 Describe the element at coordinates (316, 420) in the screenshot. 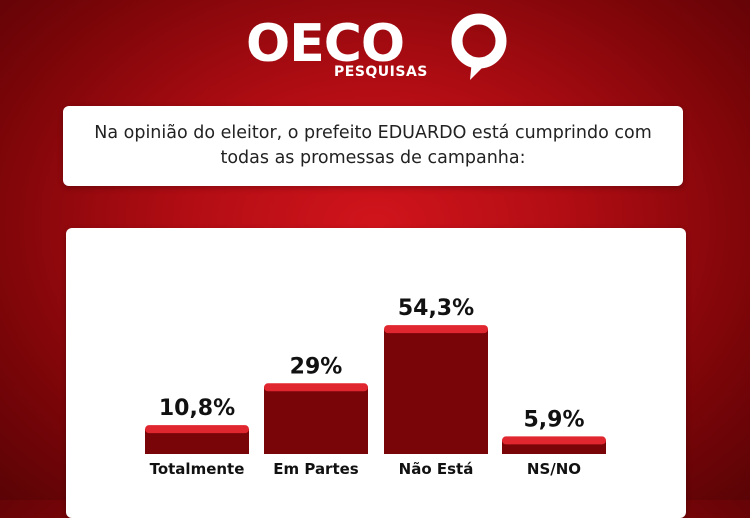

I see `bar-em-partes` at that location.